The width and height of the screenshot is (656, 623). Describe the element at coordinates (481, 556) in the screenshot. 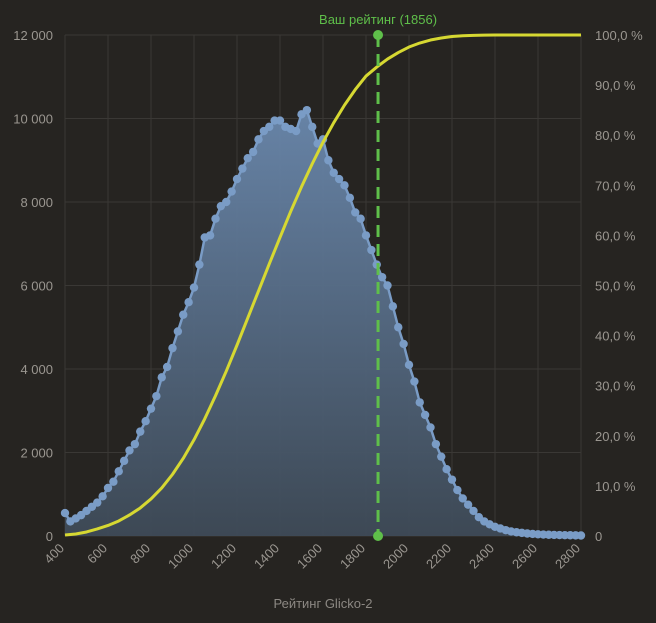

I see `x-tick-label: 2400` at that location.